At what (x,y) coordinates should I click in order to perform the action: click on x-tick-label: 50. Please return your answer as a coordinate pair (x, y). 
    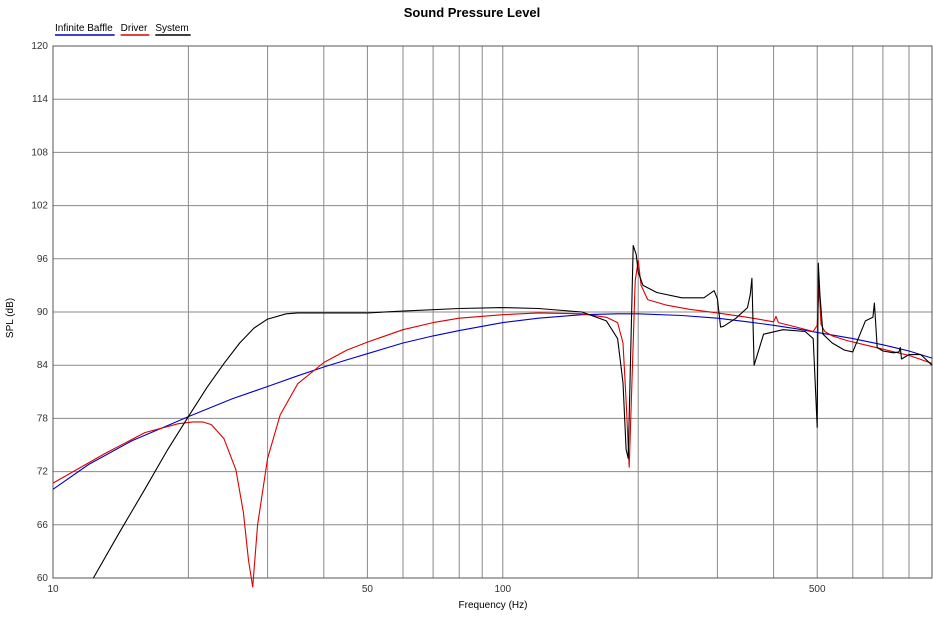
    Looking at the image, I should click on (368, 589).